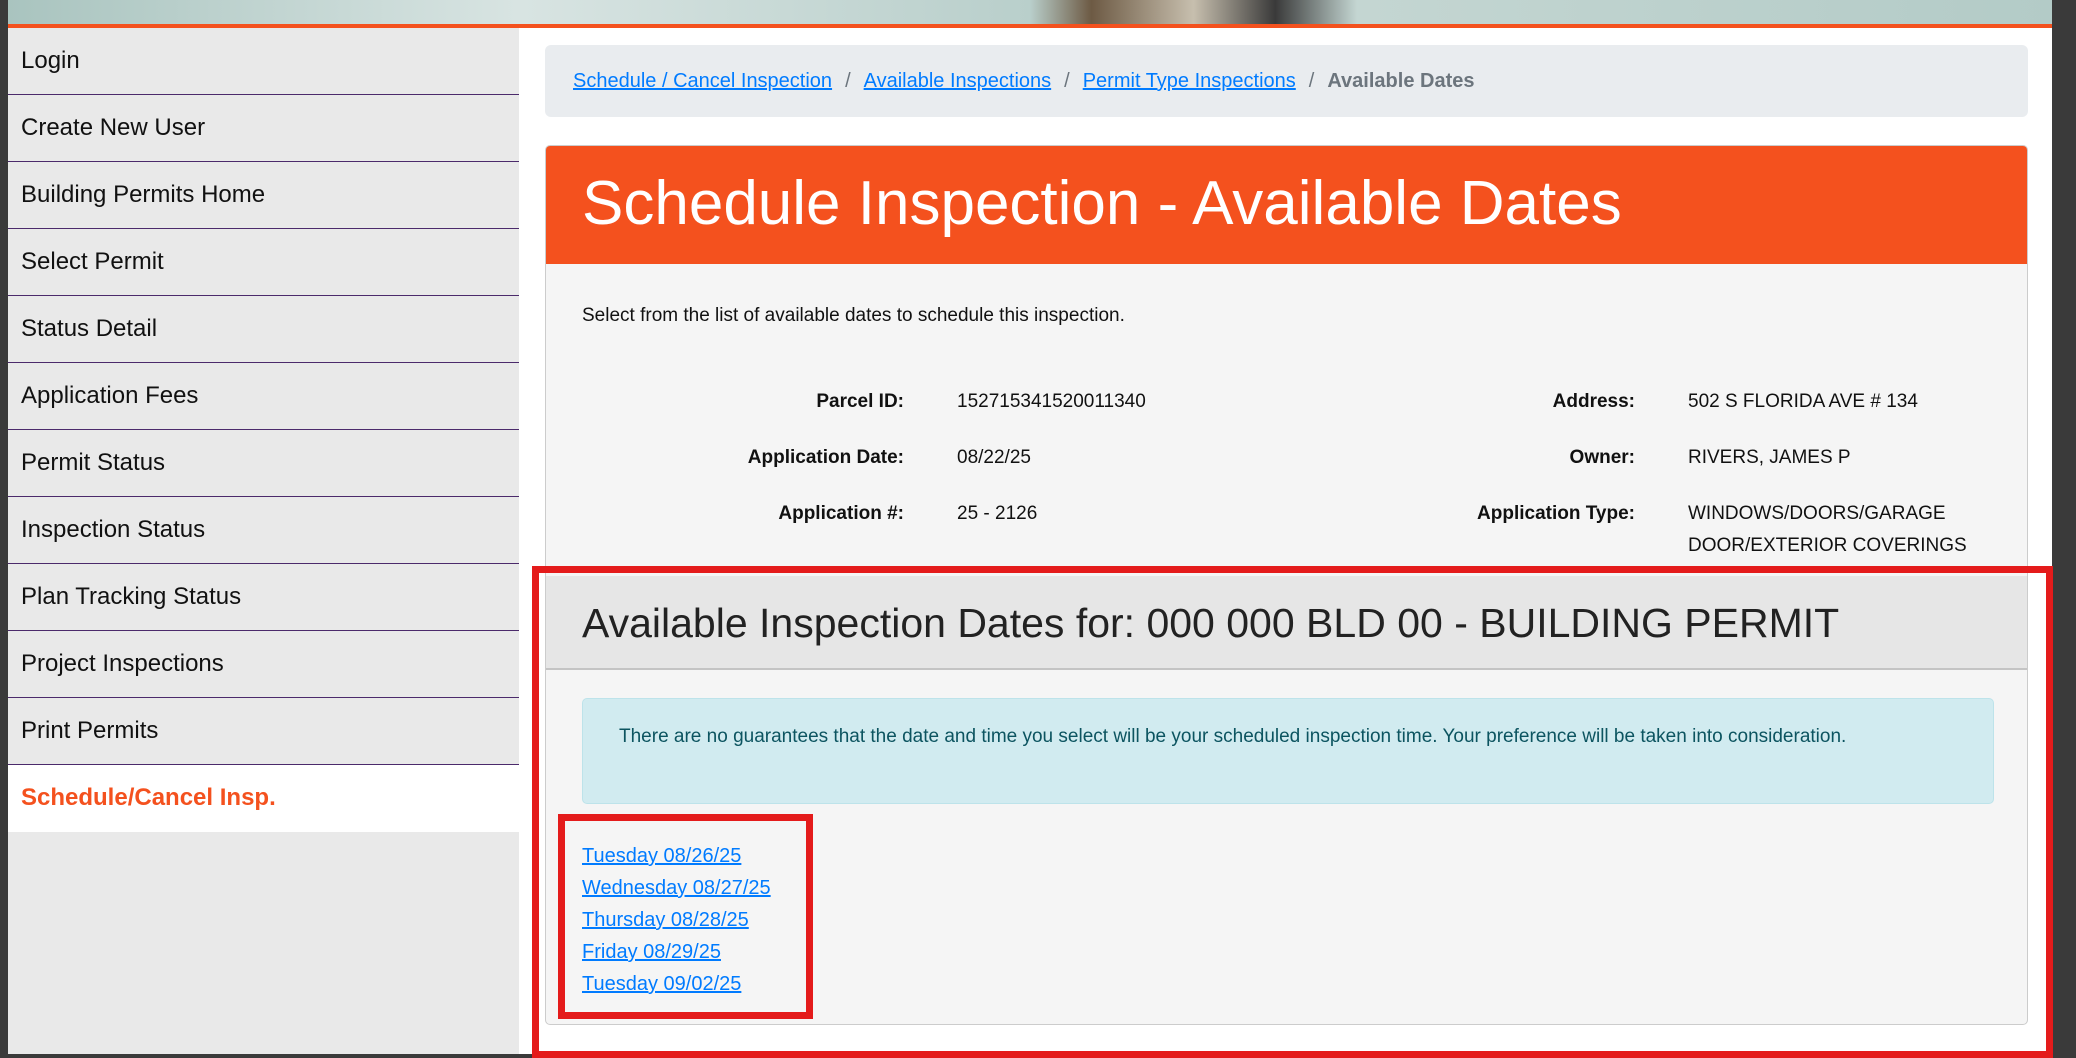 This screenshot has height=1058, width=2076. I want to click on parcel-id-value: 152715341520011340, so click(1051, 401).